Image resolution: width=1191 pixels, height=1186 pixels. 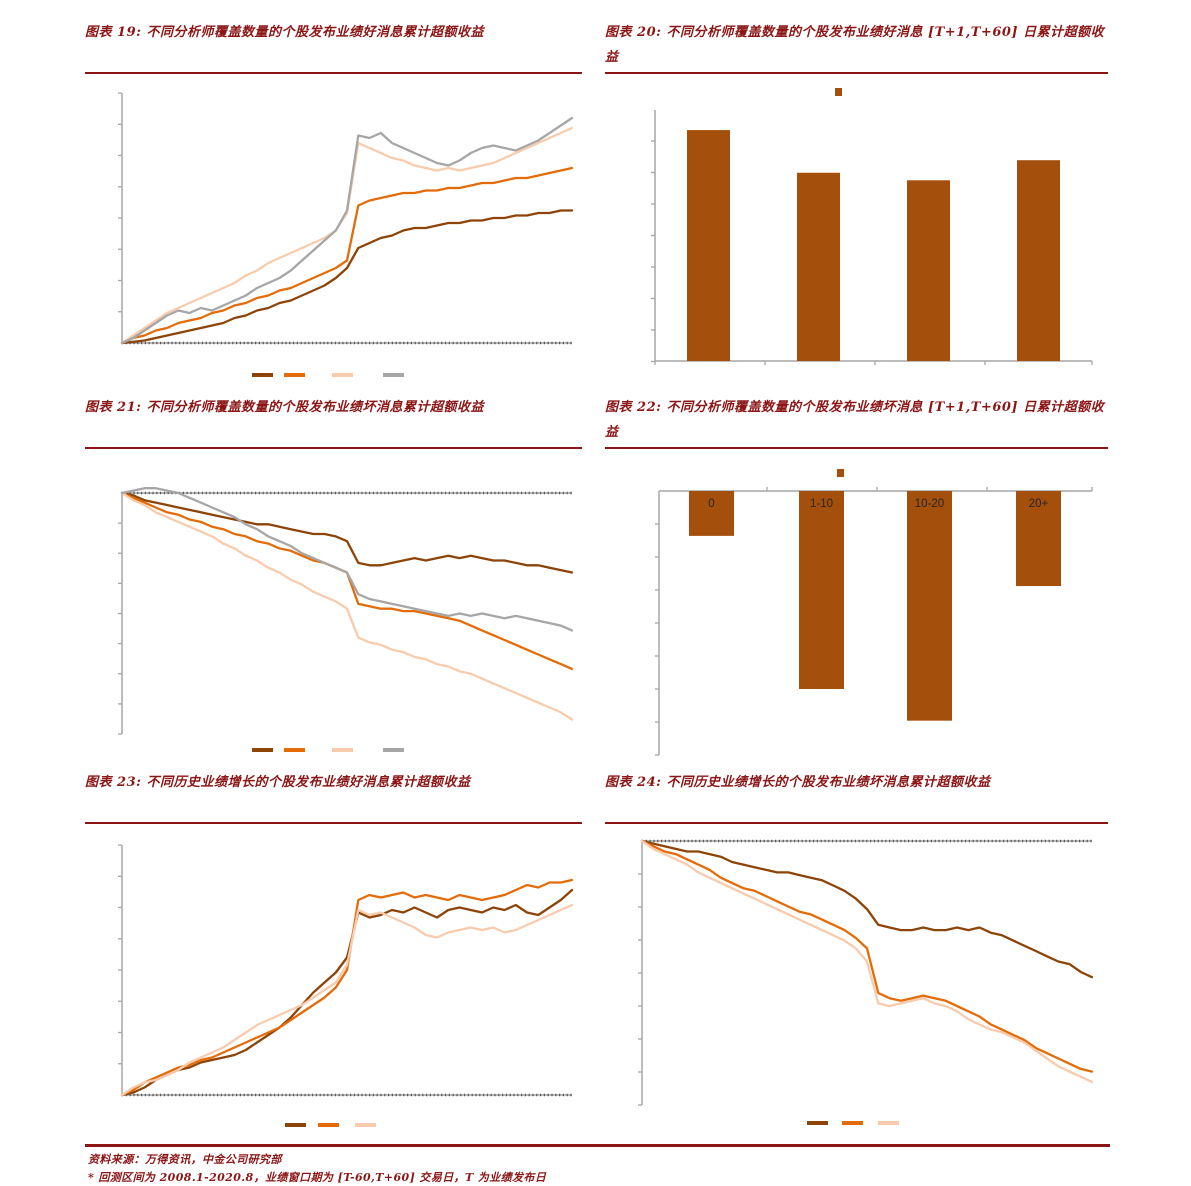 I want to click on bar-col1, so click(x=708, y=245).